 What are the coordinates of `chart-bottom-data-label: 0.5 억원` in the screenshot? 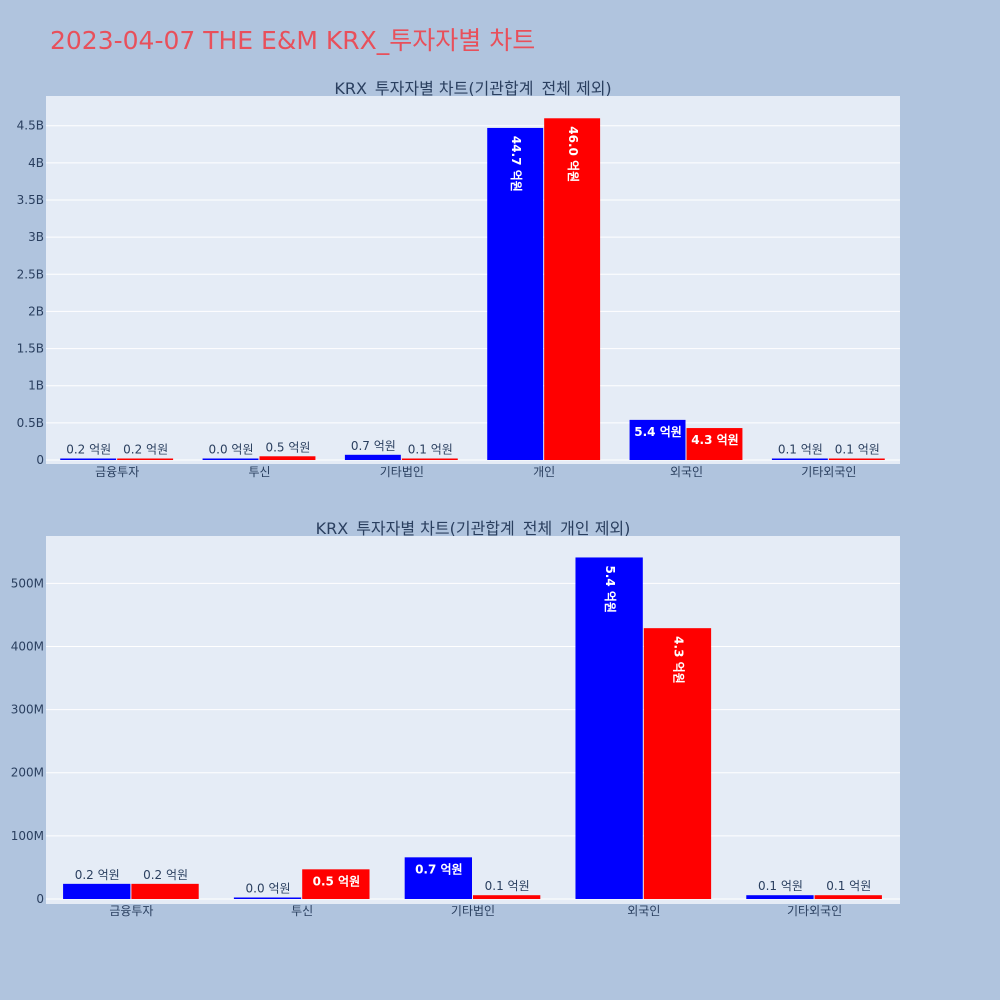 It's located at (337, 881).